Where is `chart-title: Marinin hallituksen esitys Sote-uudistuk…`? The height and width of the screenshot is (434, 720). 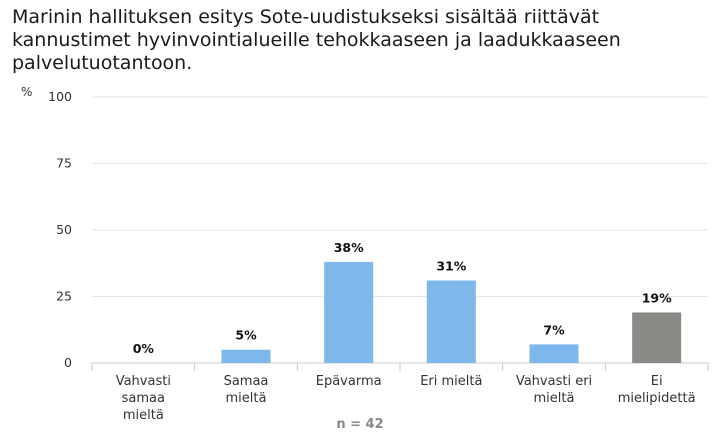
chart-title: Marinin hallituksen esitys Sote-uudistuk… is located at coordinates (316, 40).